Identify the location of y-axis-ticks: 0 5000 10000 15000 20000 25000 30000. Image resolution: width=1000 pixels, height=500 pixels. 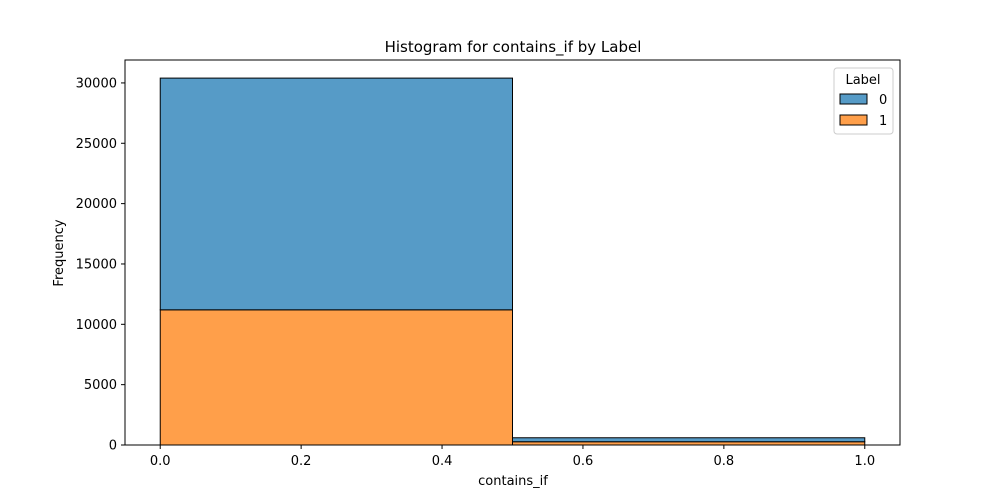
(100, 265).